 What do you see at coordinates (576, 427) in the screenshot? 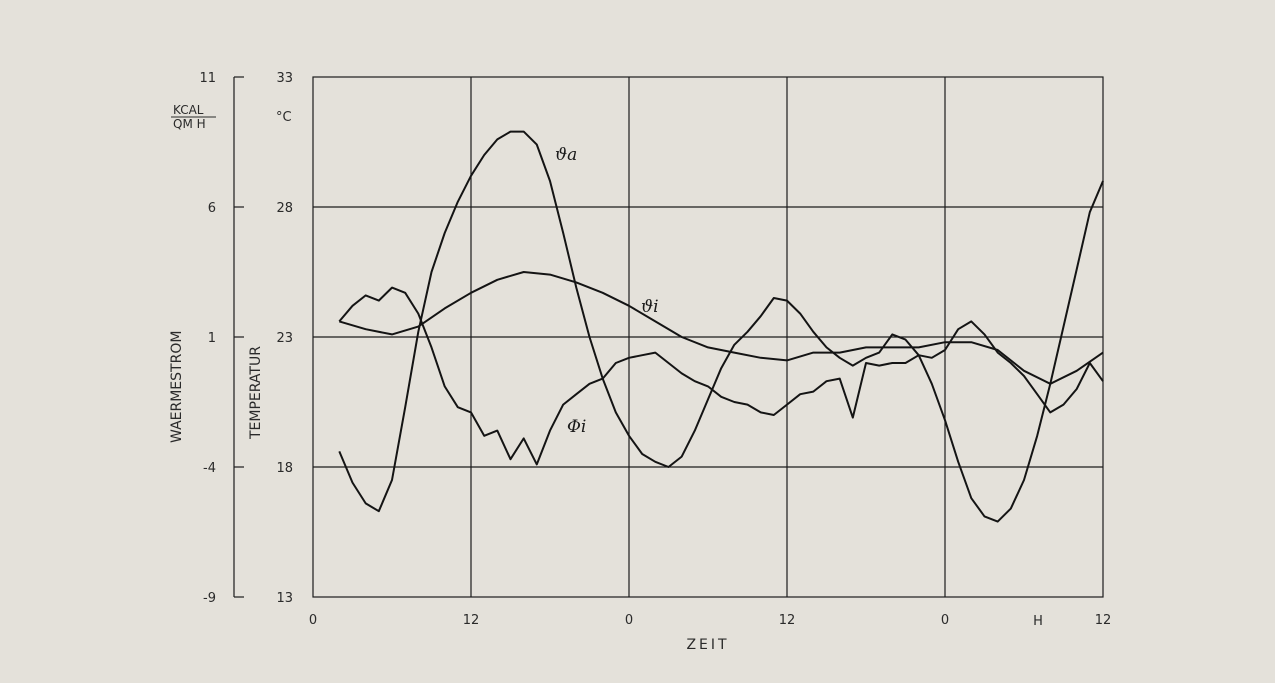
I see `series-label-phi-i: Φi` at bounding box center [576, 427].